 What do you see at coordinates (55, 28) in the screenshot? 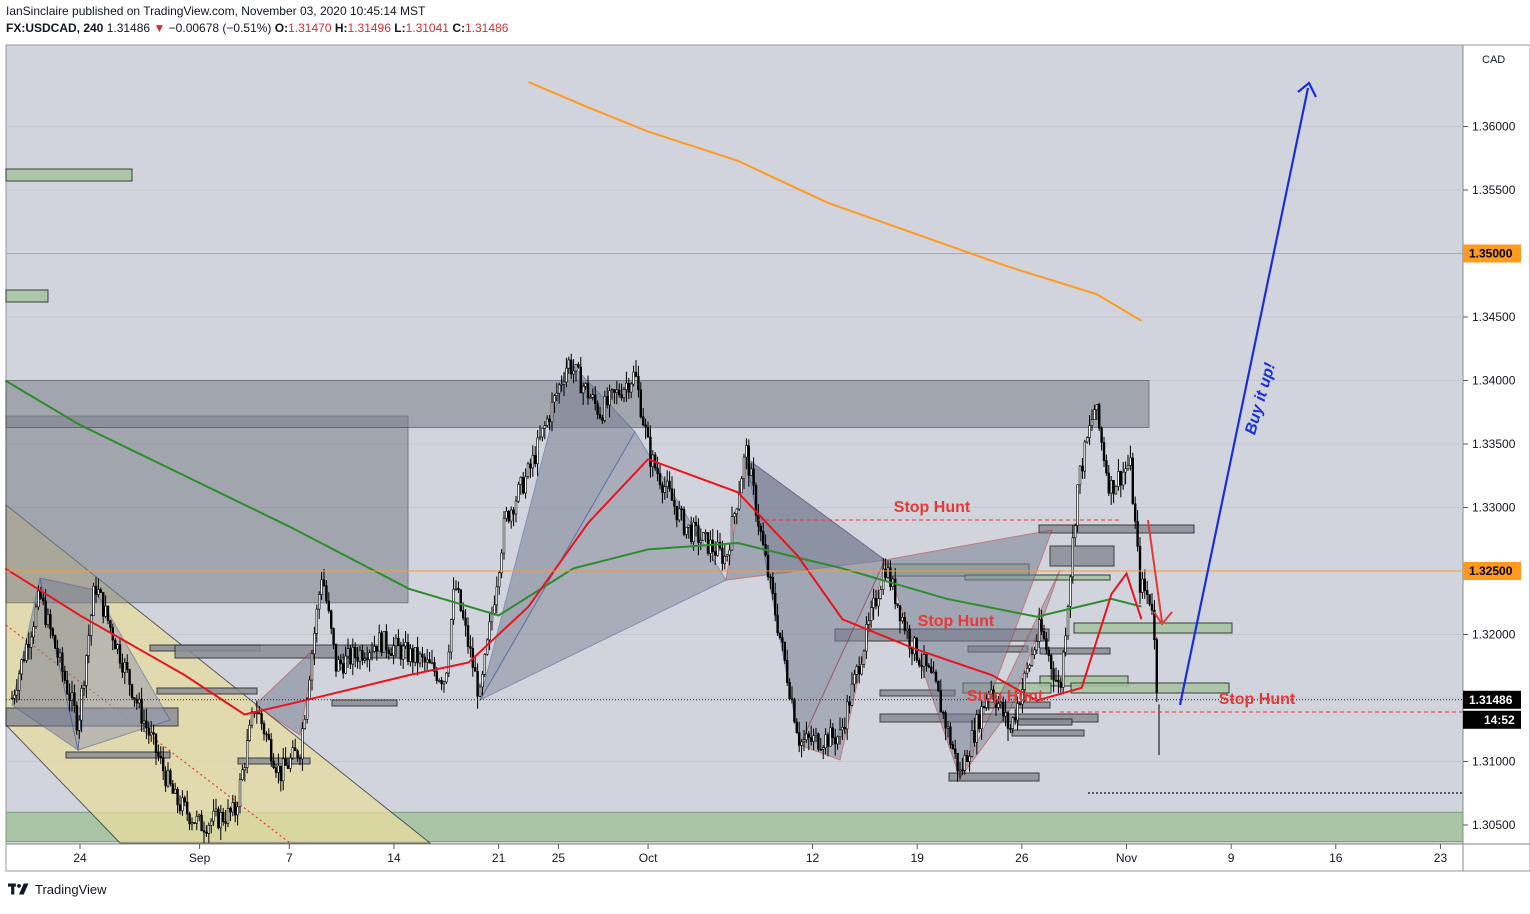
I see `symbol-label: FX:USDCAD, 240` at bounding box center [55, 28].